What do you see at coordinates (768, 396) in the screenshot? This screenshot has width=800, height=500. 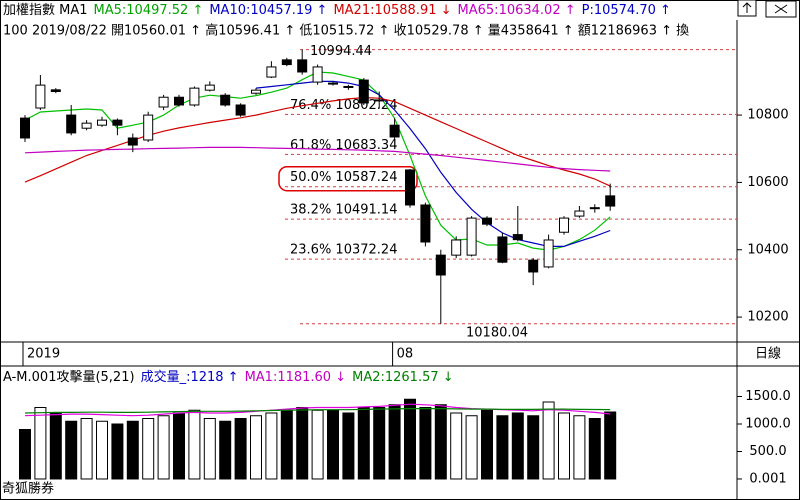 I see `y-tick-label: 1500.0` at bounding box center [768, 396].